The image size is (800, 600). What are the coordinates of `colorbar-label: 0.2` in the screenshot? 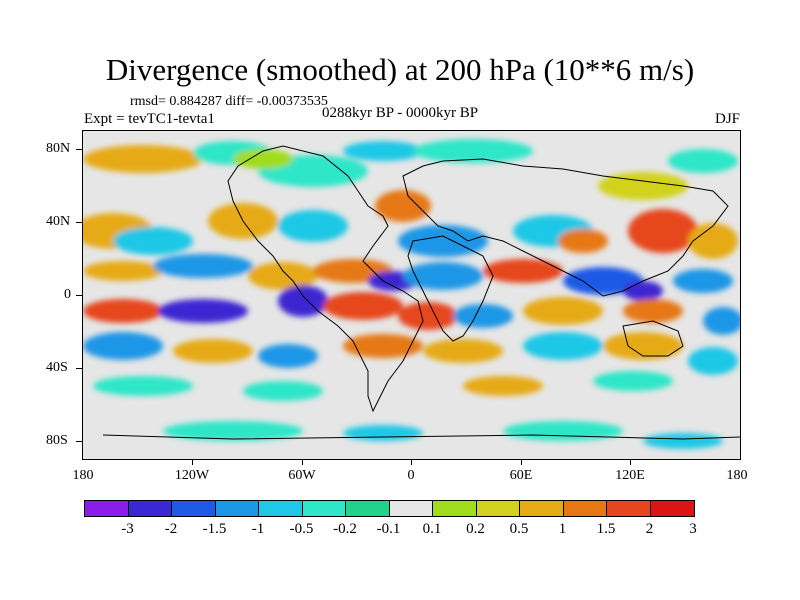 It's located at (475, 529).